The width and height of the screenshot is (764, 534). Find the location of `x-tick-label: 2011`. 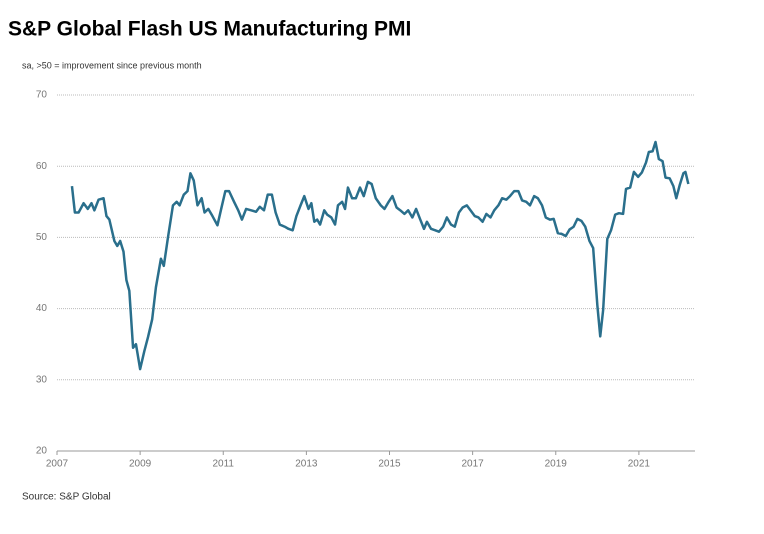

x-tick-label: 2011 is located at coordinates (223, 464).